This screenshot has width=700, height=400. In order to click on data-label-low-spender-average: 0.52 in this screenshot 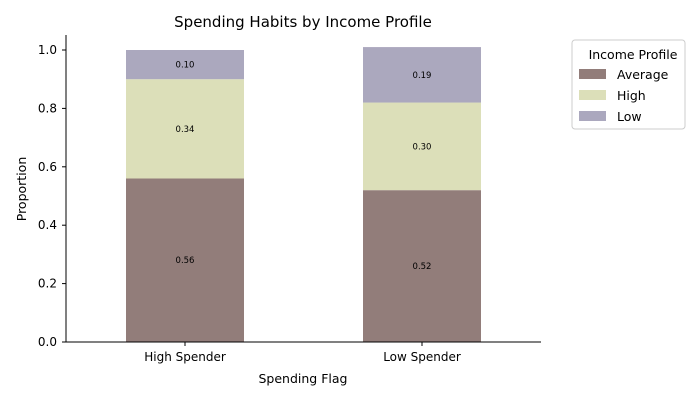, I will do `click(422, 267)`.